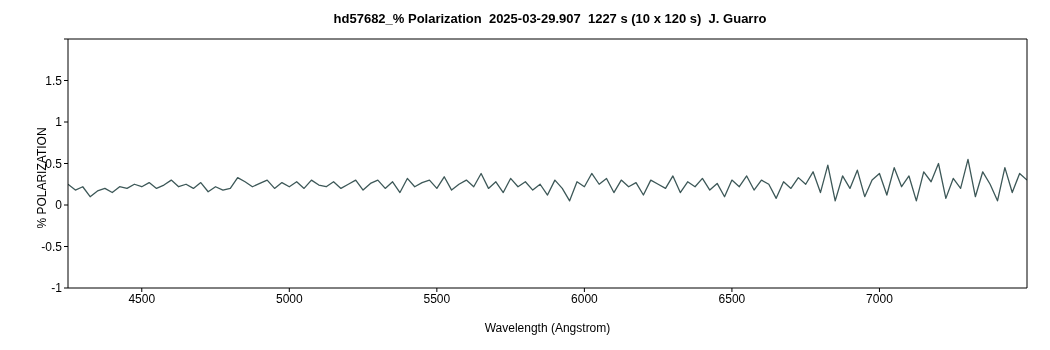  What do you see at coordinates (547, 180) in the screenshot?
I see `line-series` at bounding box center [547, 180].